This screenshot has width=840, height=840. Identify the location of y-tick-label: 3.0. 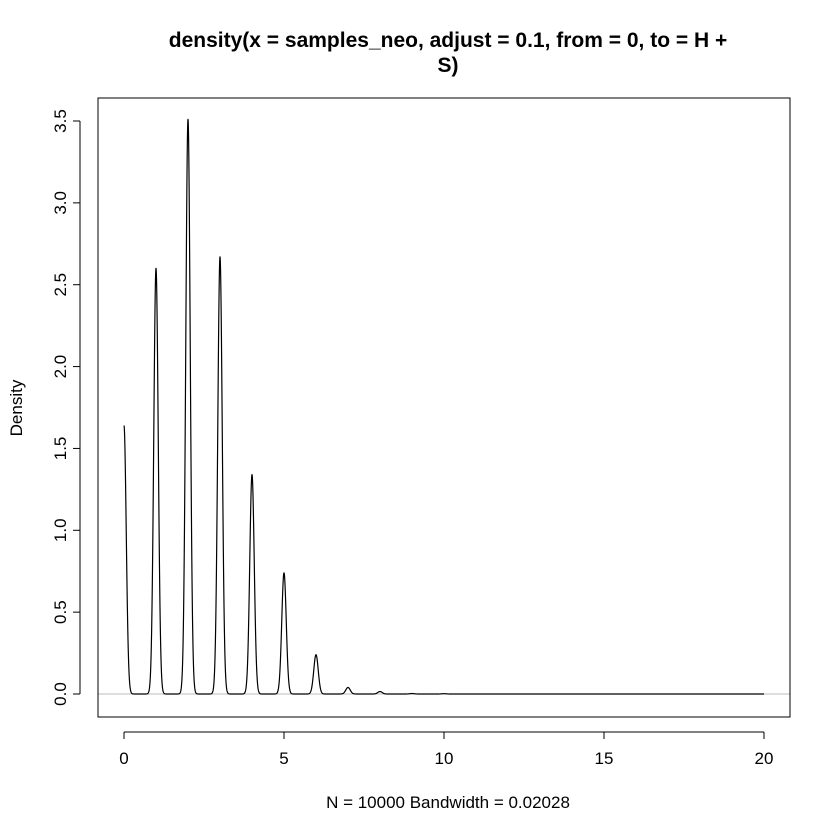
(60, 203).